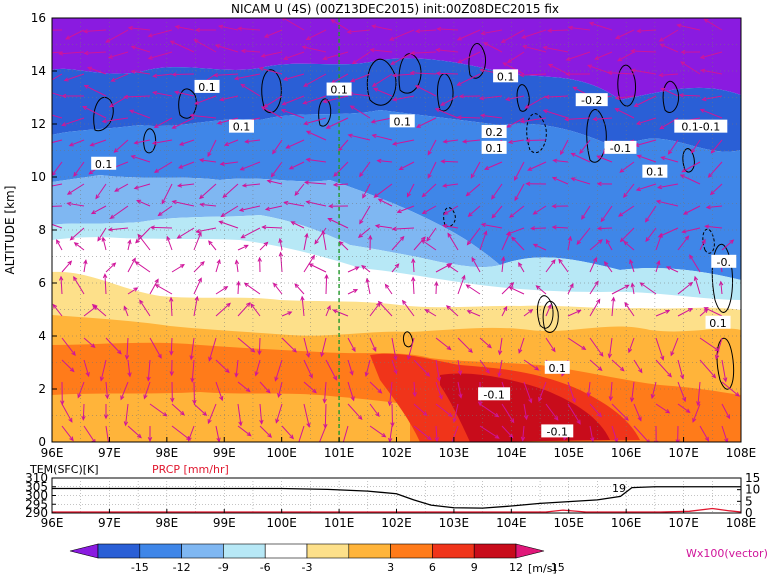 The width and height of the screenshot is (767, 575). I want to click on contour-label: -0.1, so click(493, 394).